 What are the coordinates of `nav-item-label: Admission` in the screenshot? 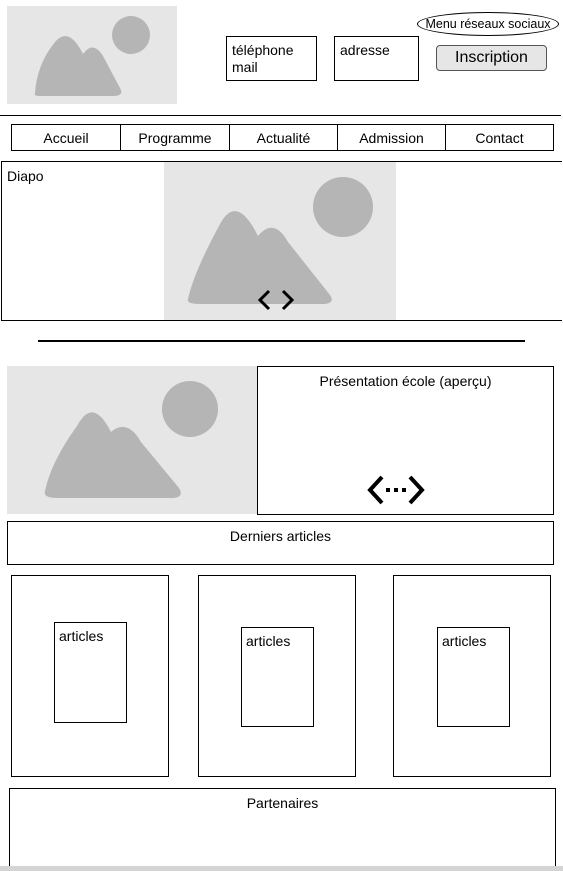 It's located at (391, 137).